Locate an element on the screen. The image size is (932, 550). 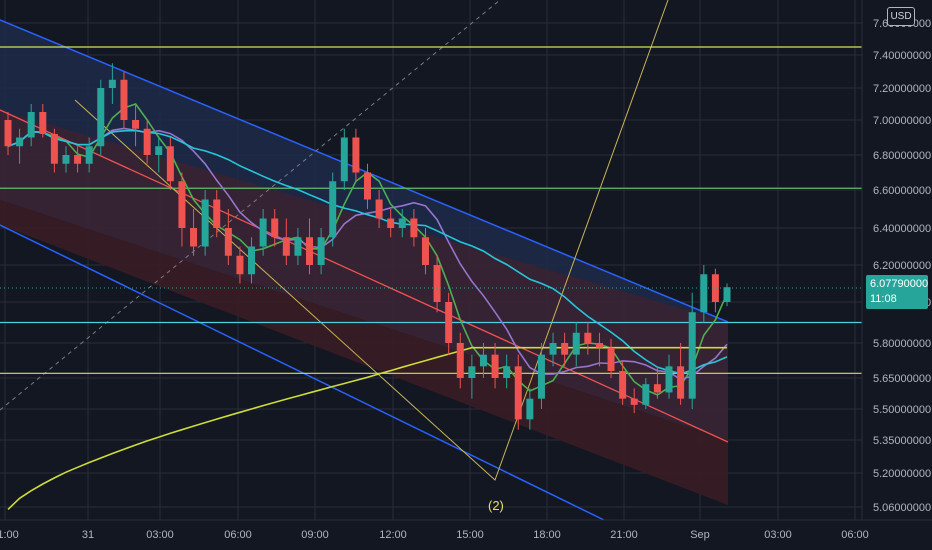
time-tick-label: 31 is located at coordinates (88, 535).